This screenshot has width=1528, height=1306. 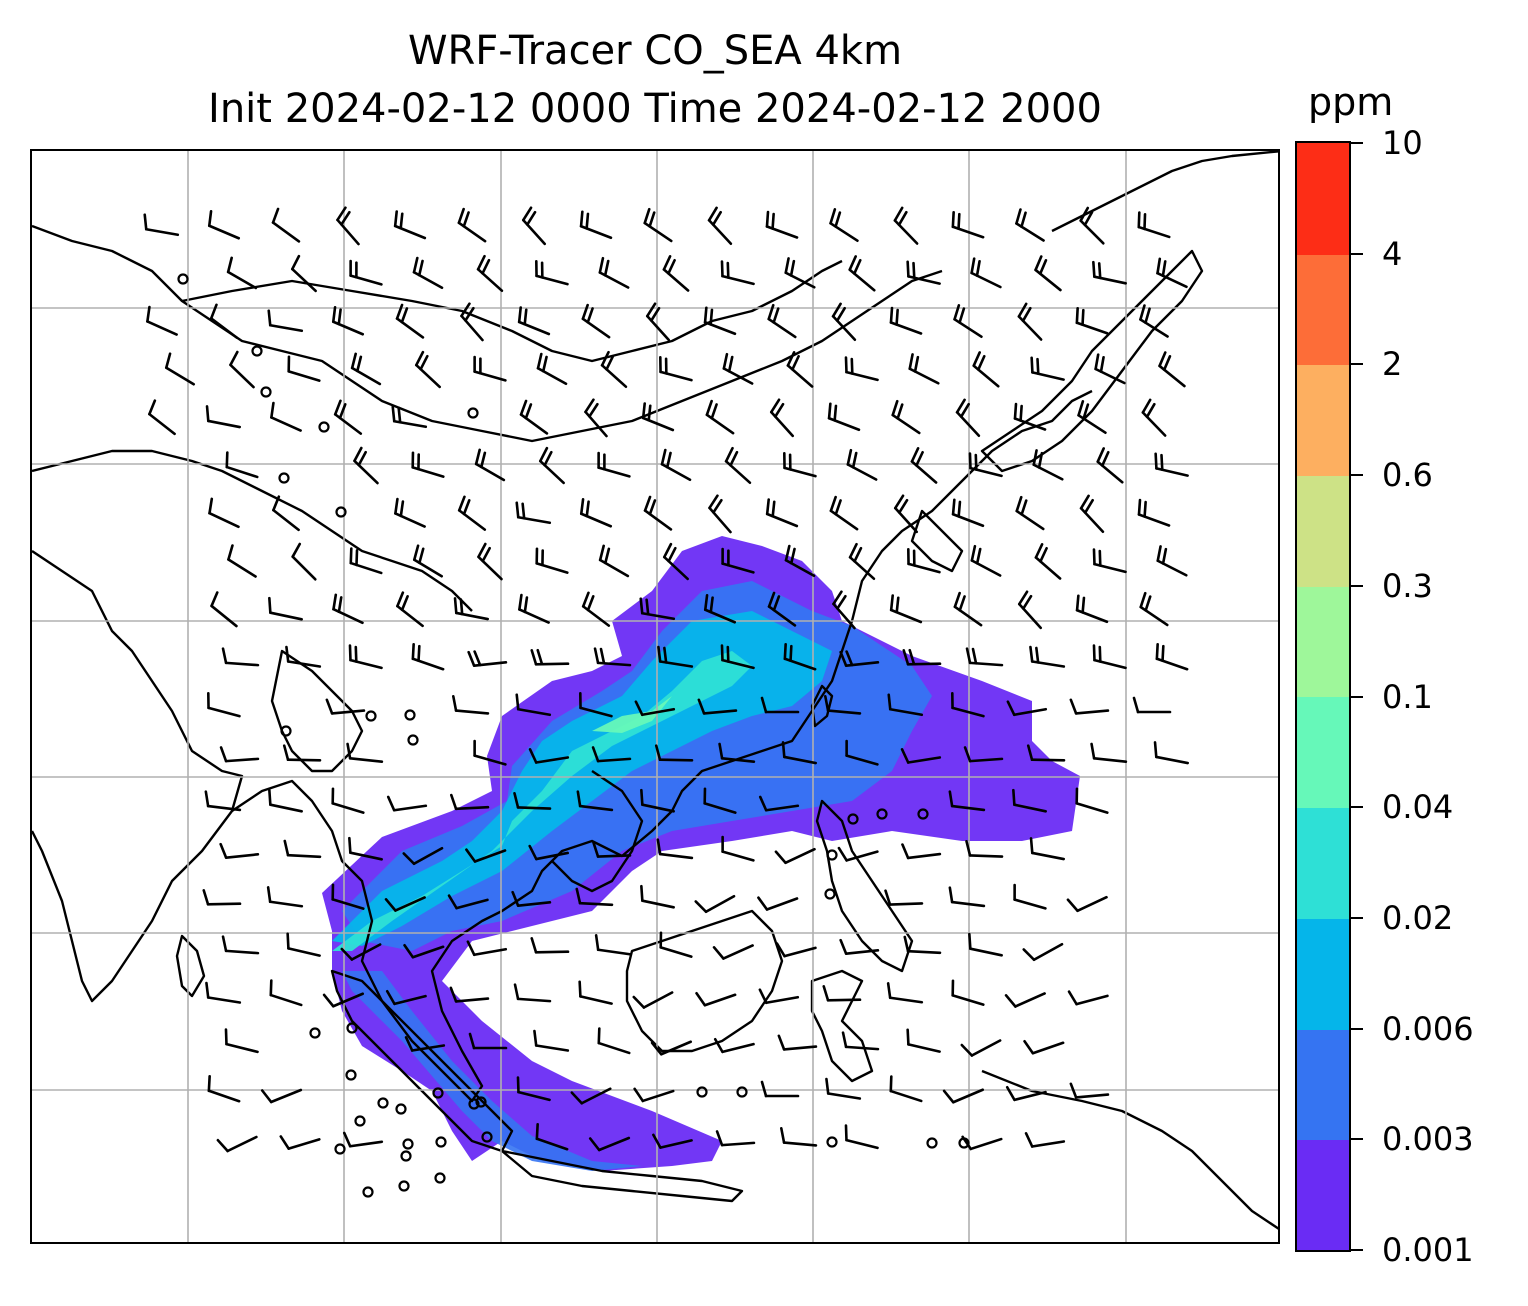 What do you see at coordinates (1392, 253) in the screenshot?
I see `colorbar-tick-label: 4` at bounding box center [1392, 253].